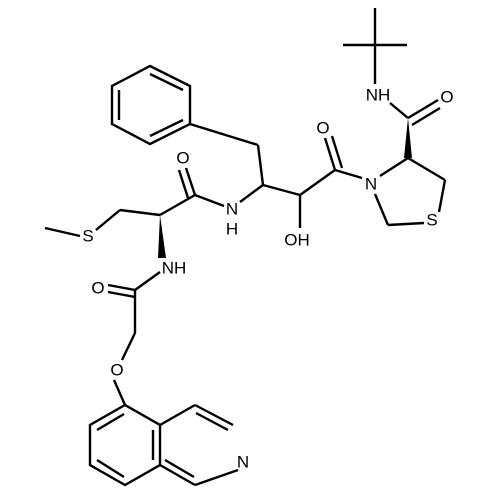 Image resolution: width=500 pixels, height=500 pixels. Describe the element at coordinates (297, 240) in the screenshot. I see `atom-label: OH` at that location.